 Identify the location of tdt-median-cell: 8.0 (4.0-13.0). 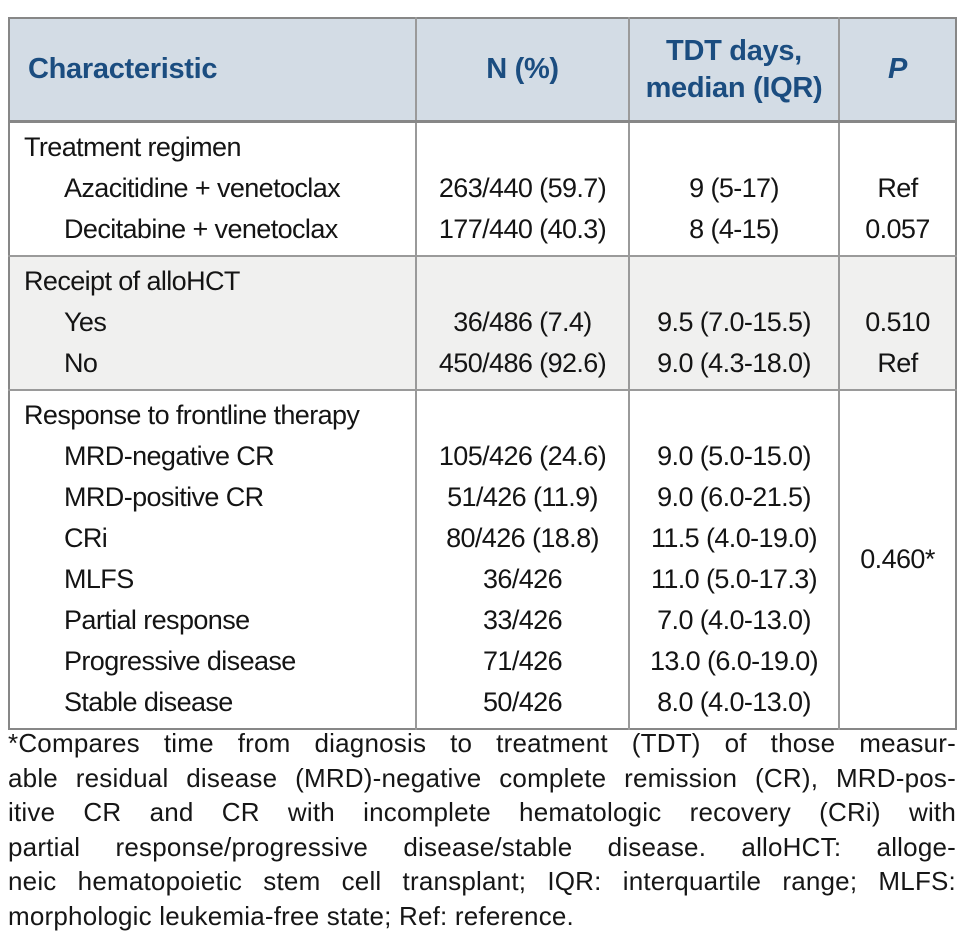
(733, 705).